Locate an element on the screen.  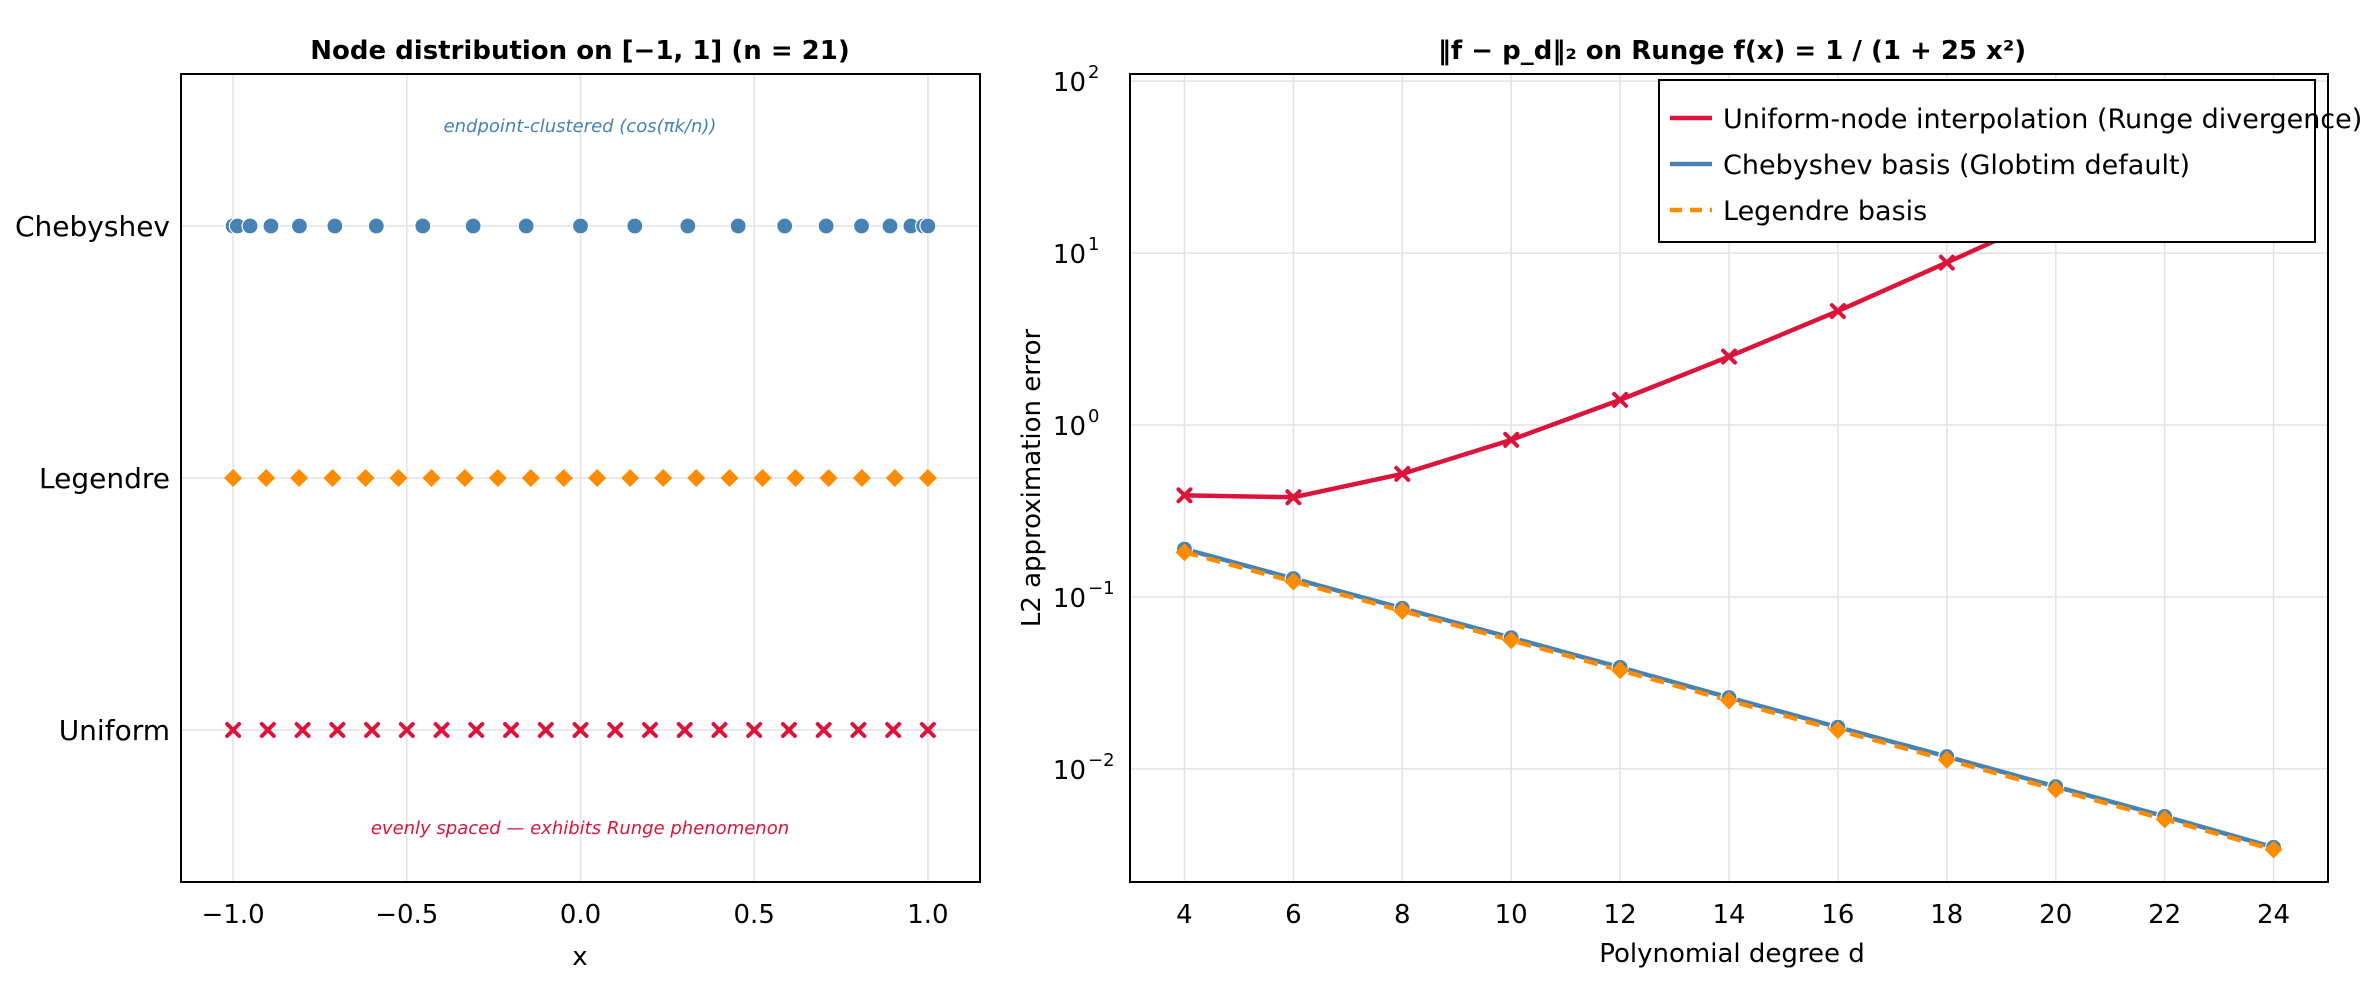
left-x-tick-label: 1.0 is located at coordinates (927, 915).